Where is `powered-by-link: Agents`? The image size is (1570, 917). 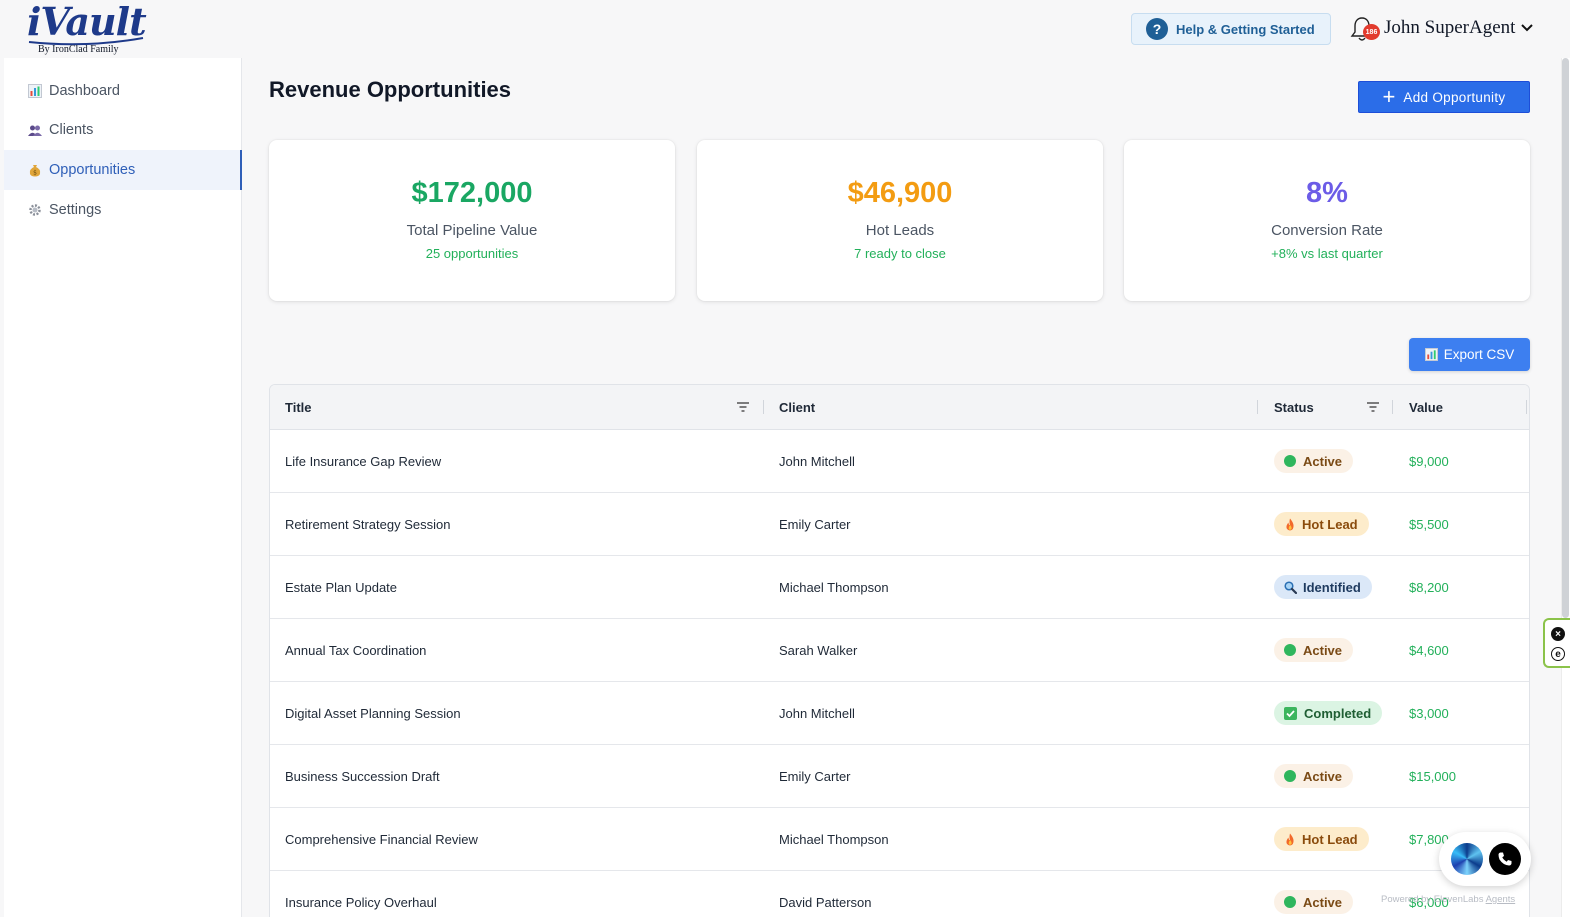 powered-by-link: Agents is located at coordinates (1500, 899).